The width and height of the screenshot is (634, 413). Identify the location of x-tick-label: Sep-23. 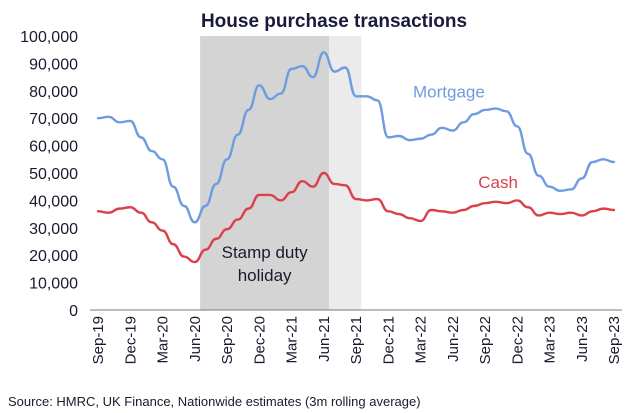
(614, 340).